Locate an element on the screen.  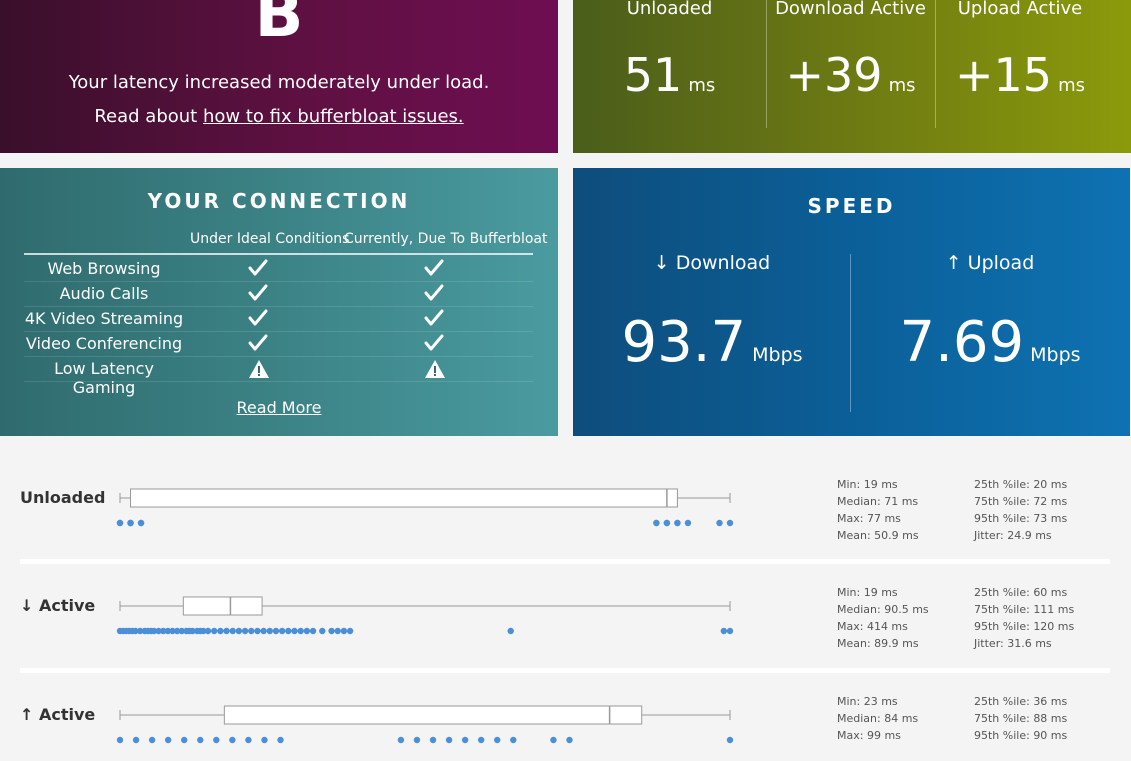
stat-line: Jitter: 31.6 ms is located at coordinates (1013, 643).